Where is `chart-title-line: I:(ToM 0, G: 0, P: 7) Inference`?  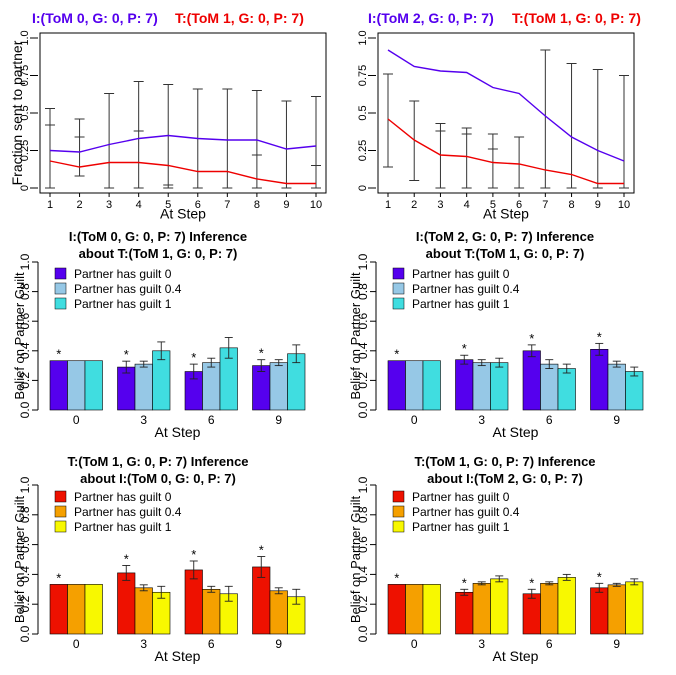 chart-title-line: I:(ToM 0, G: 0, P: 7) Inference is located at coordinates (158, 236).